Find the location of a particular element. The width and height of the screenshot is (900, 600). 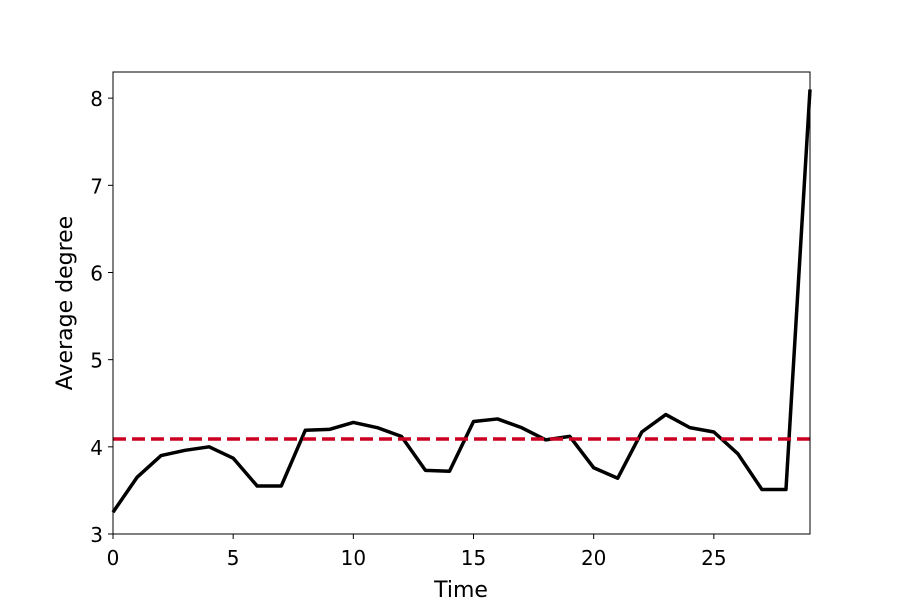

x-tick-label: 20 is located at coordinates (593, 558).